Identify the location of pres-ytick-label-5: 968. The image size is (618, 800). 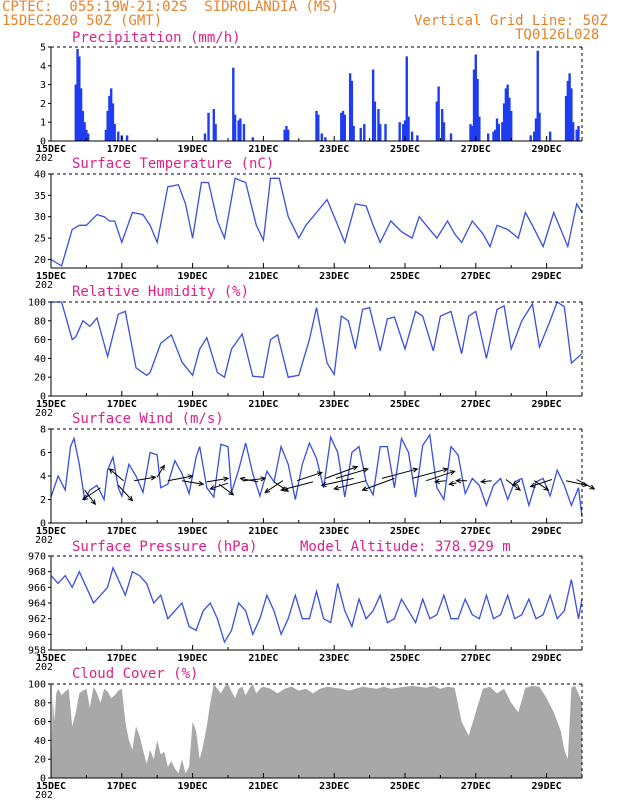
(37, 572).